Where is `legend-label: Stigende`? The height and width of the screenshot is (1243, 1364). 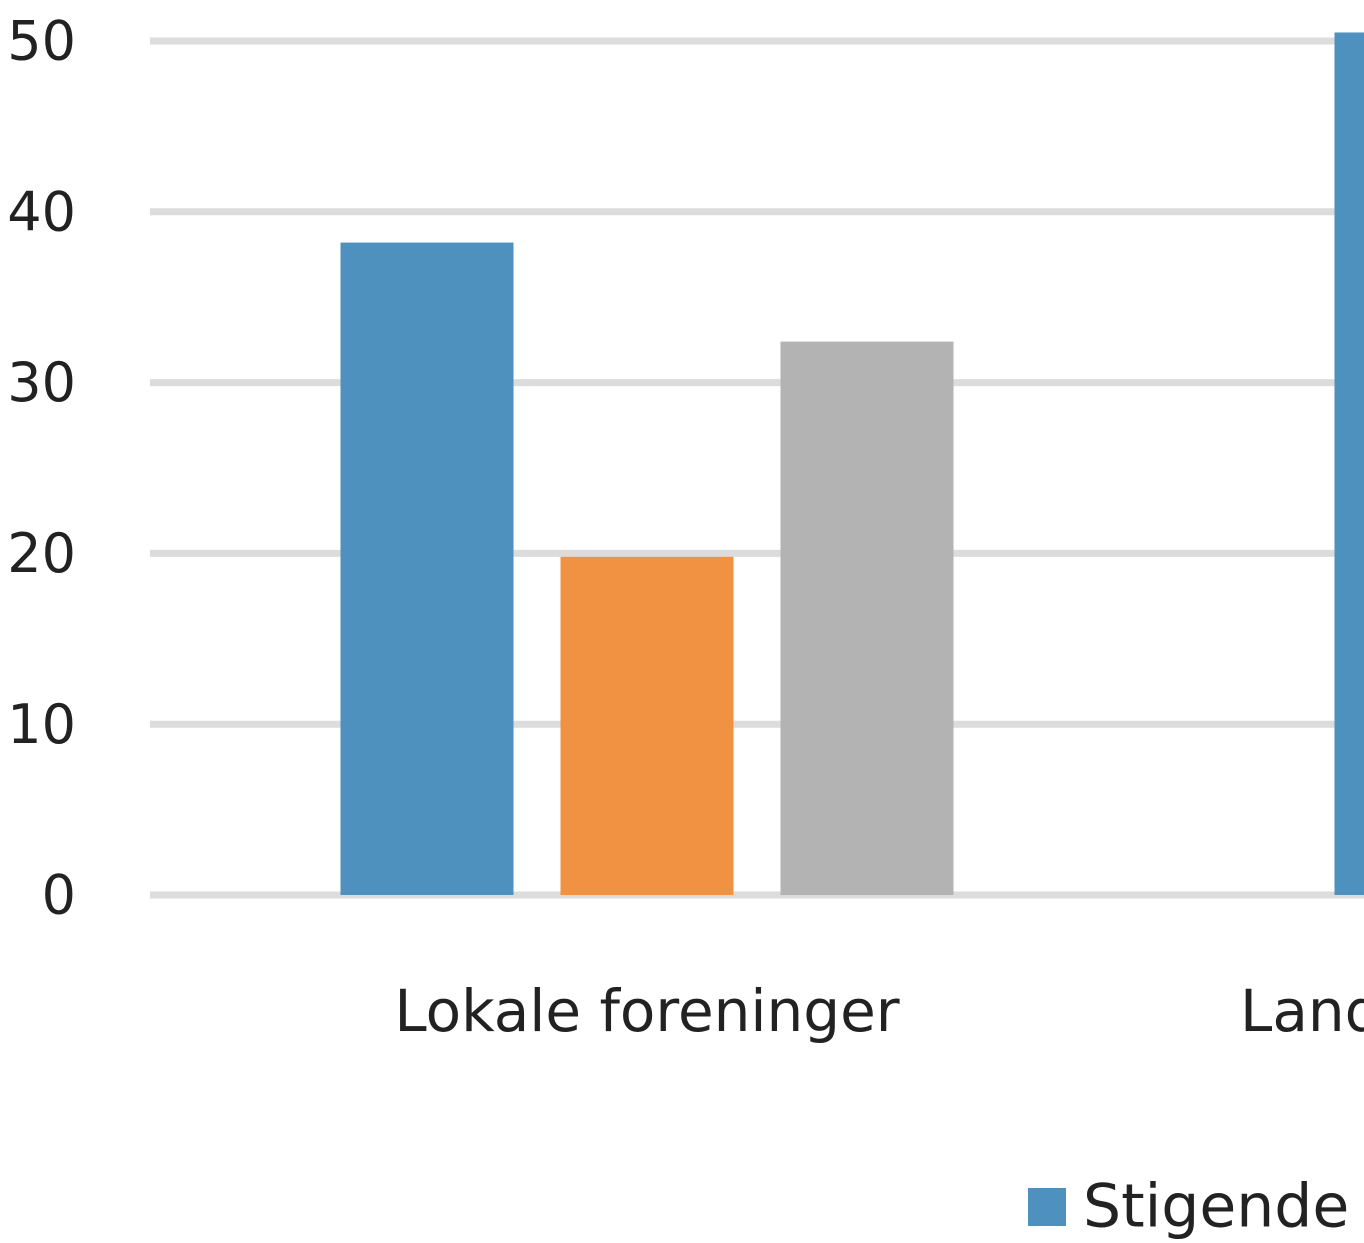 legend-label: Stigende is located at coordinates (1216, 1207).